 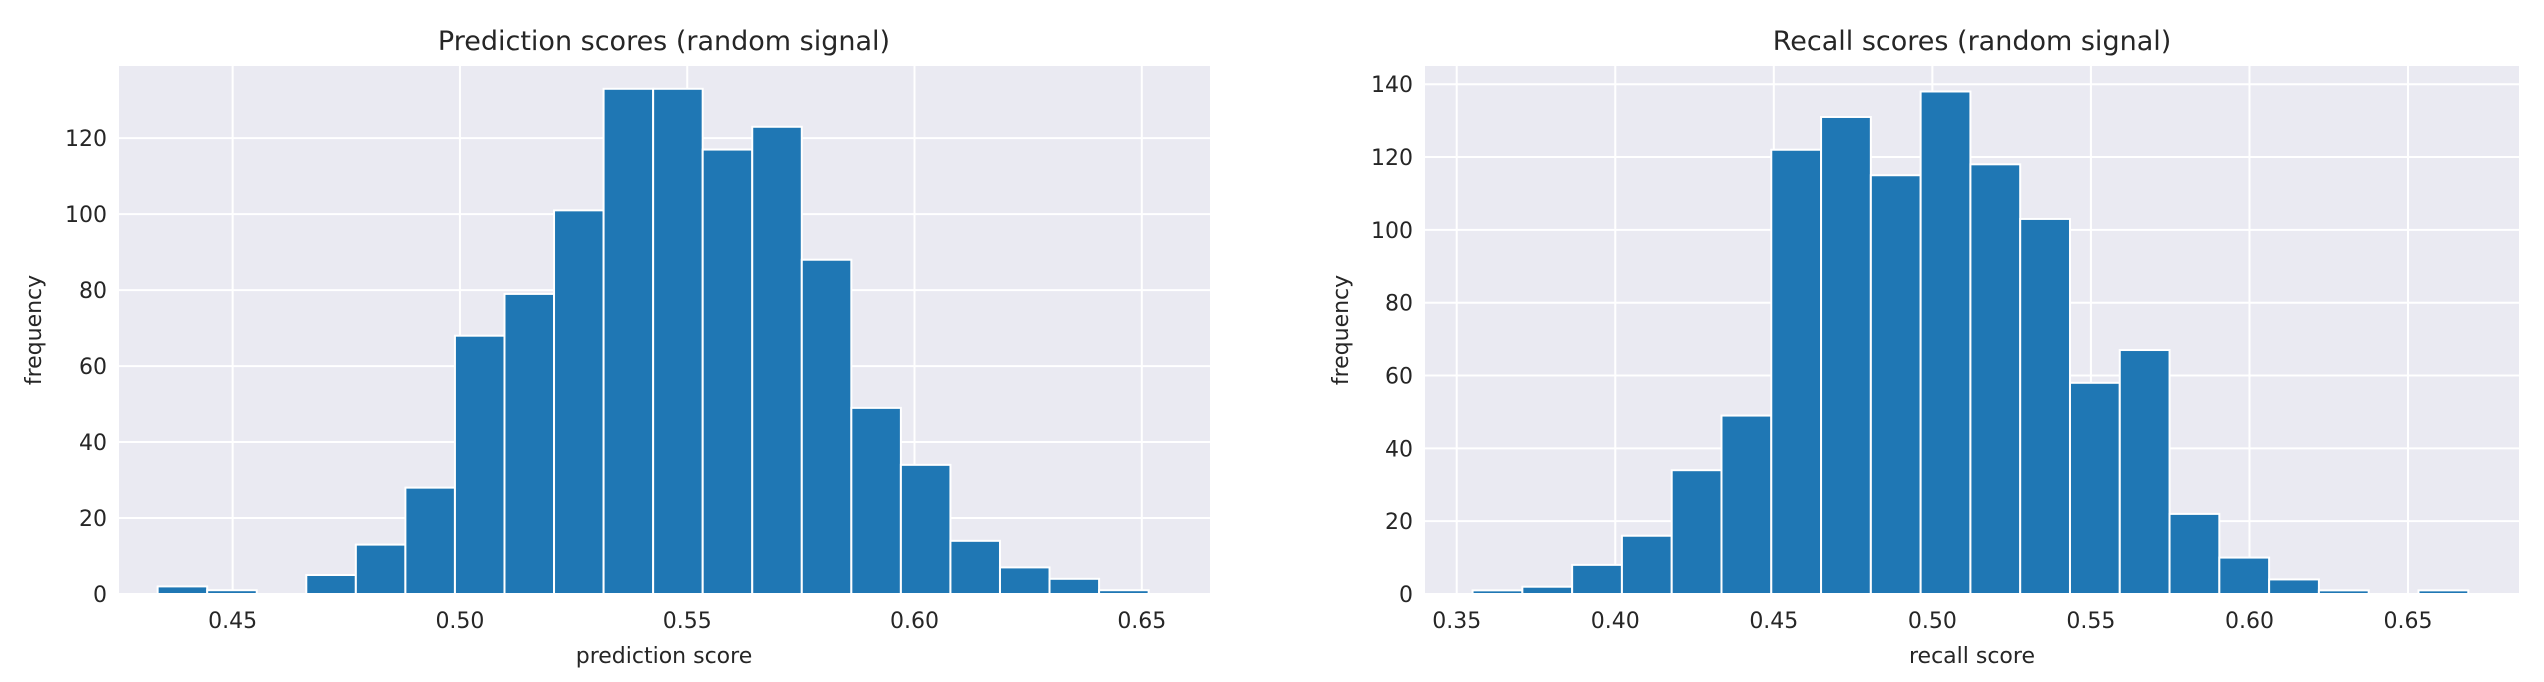 I want to click on y-tick-labels: 0 20 40 60 80 100 120 140, so click(x=1392, y=340).